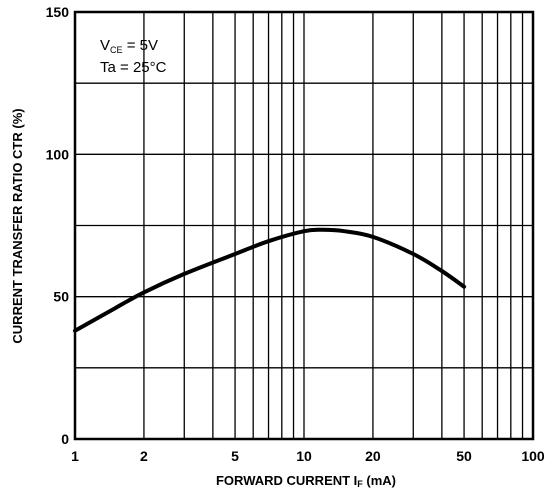  What do you see at coordinates (144, 456) in the screenshot?
I see `x-tick-label: 2` at bounding box center [144, 456].